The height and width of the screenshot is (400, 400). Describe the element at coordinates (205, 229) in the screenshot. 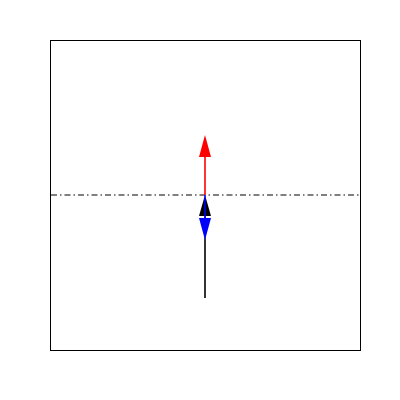

I see `downward-vector-head` at that location.